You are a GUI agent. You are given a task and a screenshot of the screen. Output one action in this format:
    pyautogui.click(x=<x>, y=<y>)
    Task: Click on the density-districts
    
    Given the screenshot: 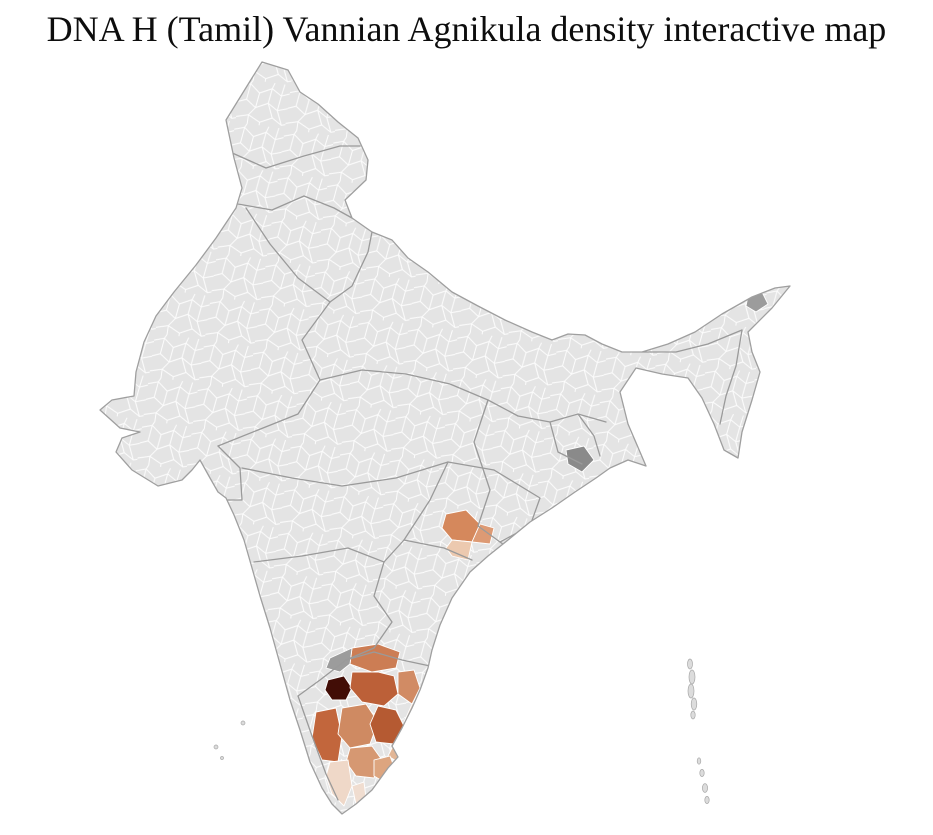 What is the action you would take?
    pyautogui.click(x=403, y=658)
    